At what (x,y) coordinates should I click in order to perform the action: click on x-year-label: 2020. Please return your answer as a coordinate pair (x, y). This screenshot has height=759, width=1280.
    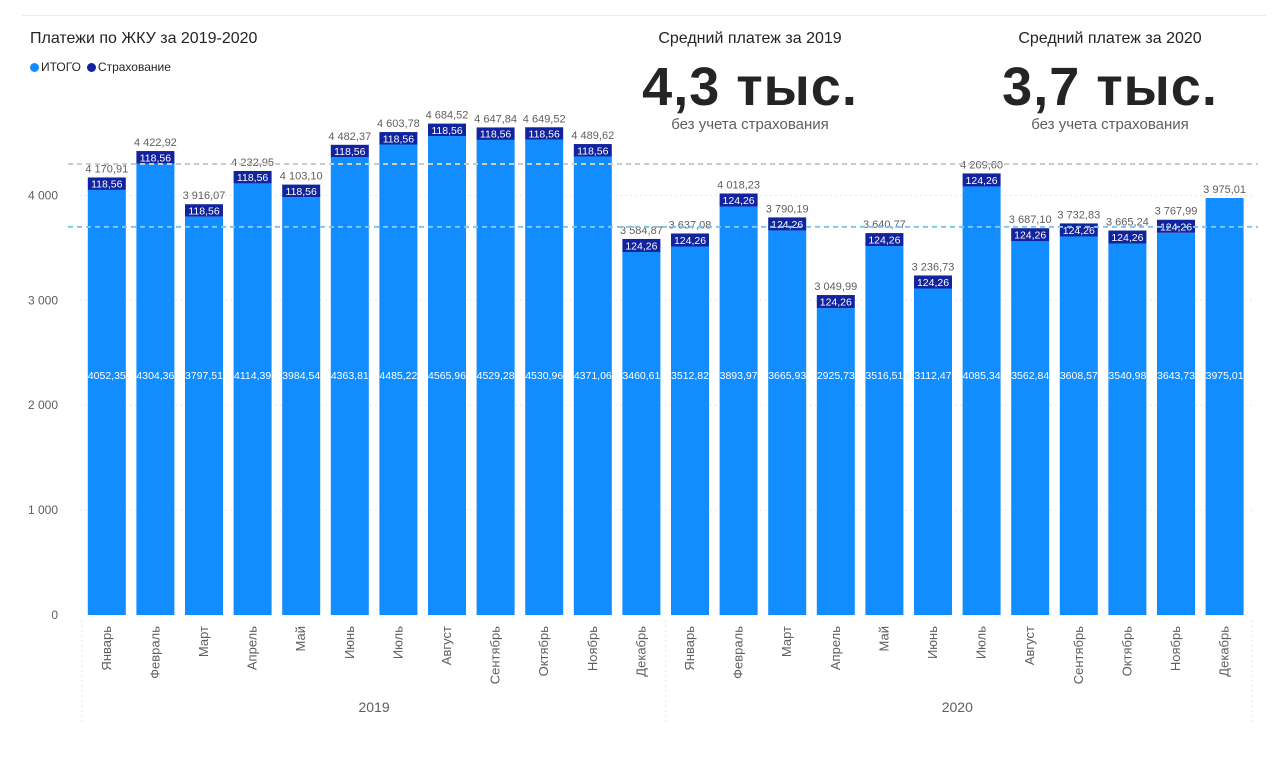
    Looking at the image, I should click on (957, 707).